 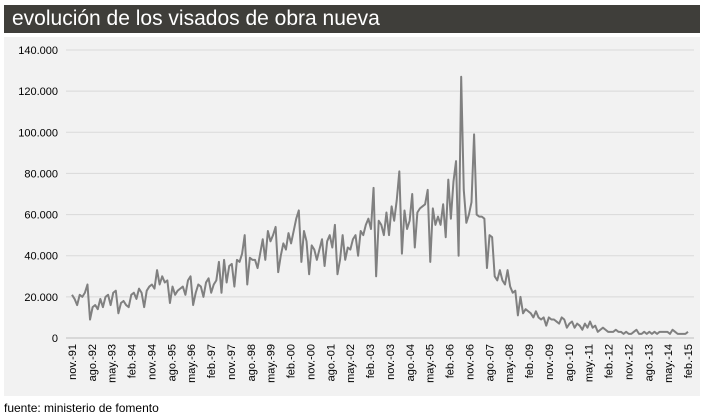 What do you see at coordinates (351, 363) in the screenshot?
I see `x-tick-label: may.-02` at bounding box center [351, 363].